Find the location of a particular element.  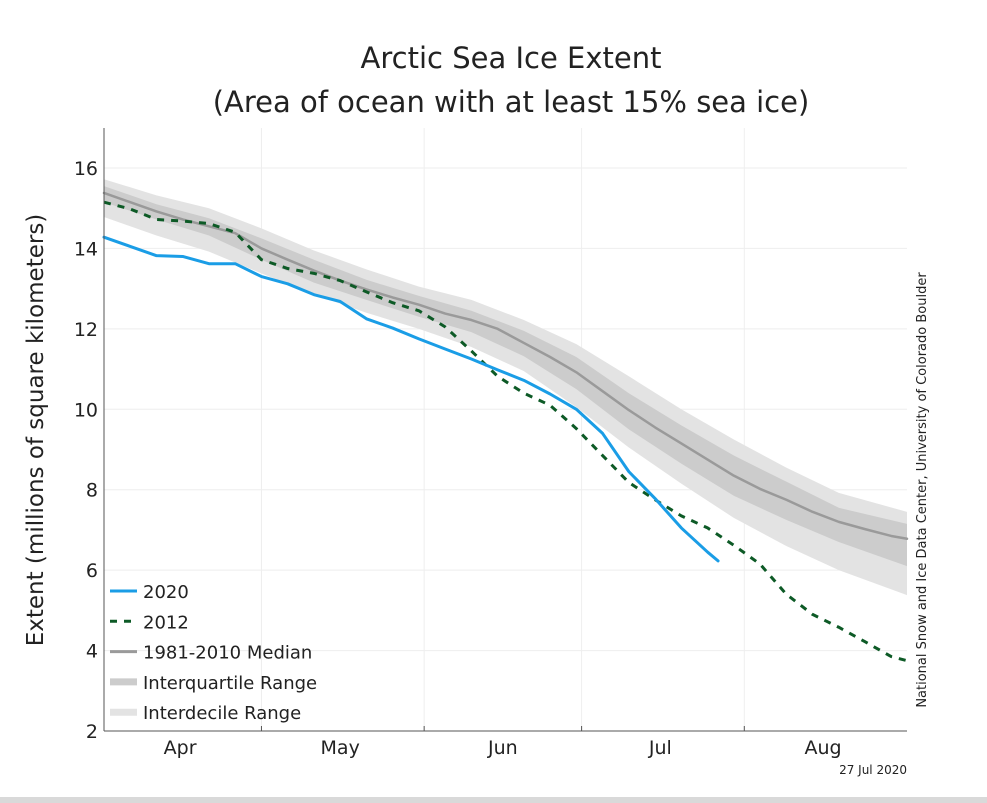

chart-title: Arctic Sea Ice Extent is located at coordinates (511, 58).